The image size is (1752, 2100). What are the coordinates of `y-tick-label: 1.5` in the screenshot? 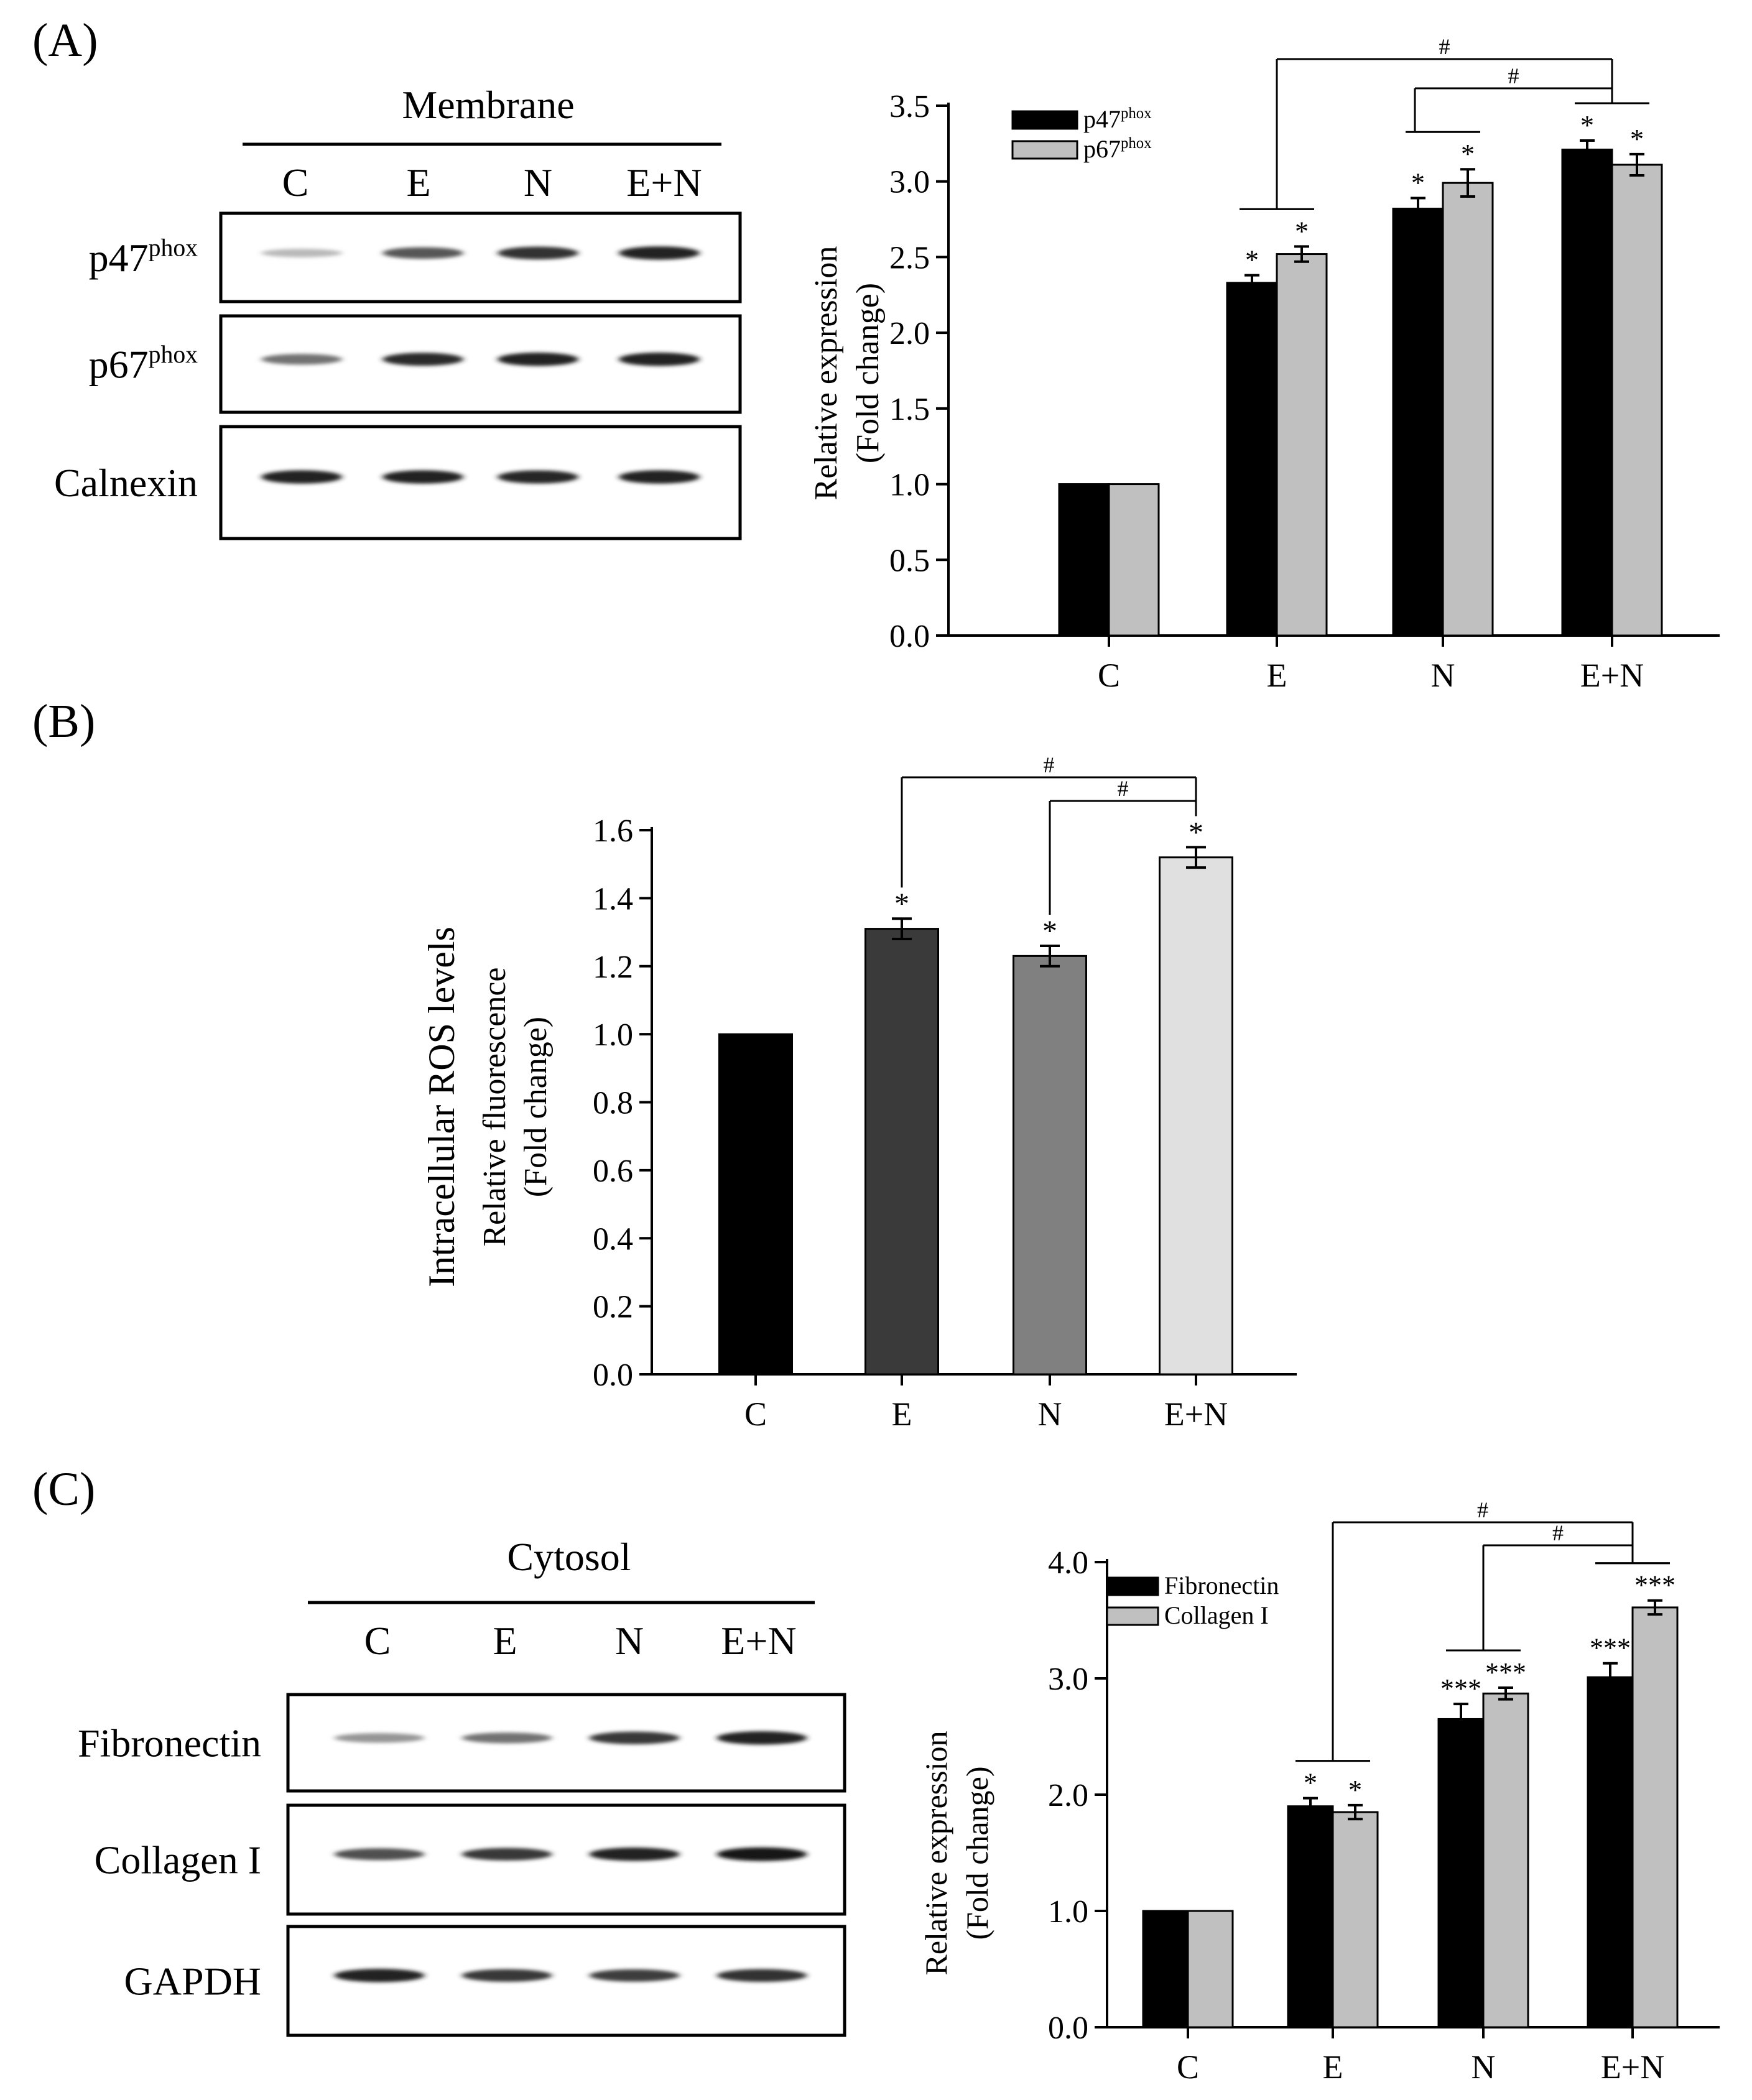 It's located at (909, 409).